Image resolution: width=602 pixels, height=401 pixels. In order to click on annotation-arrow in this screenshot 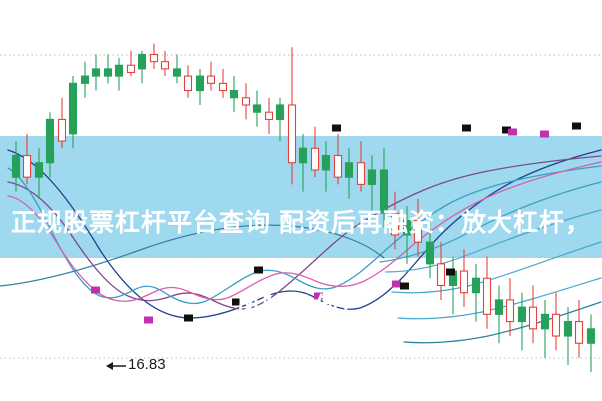, I will do `click(116, 366)`.